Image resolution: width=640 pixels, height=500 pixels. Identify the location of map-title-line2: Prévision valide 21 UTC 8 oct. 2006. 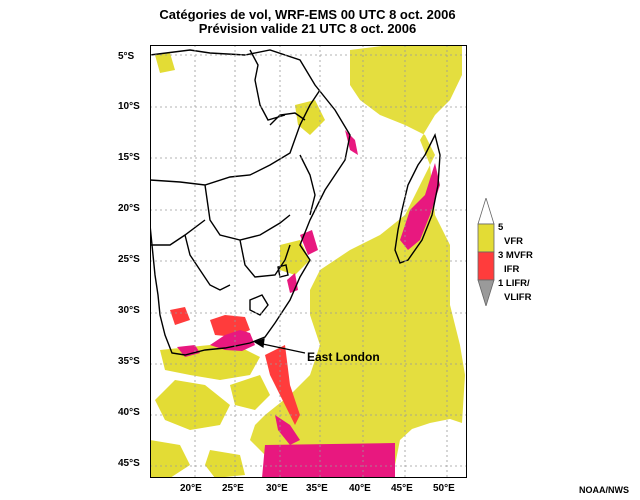
(307, 28).